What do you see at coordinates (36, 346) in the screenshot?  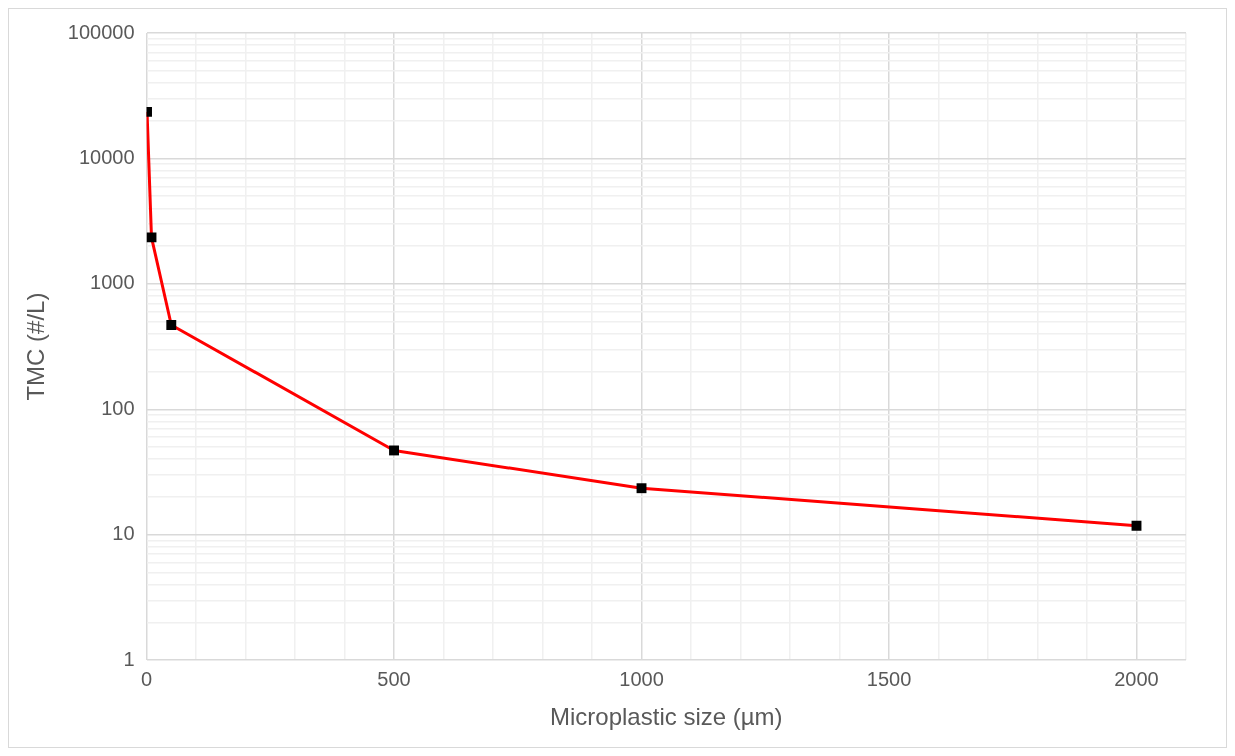 I see `y-axis-title: TMC (#/L)` at bounding box center [36, 346].